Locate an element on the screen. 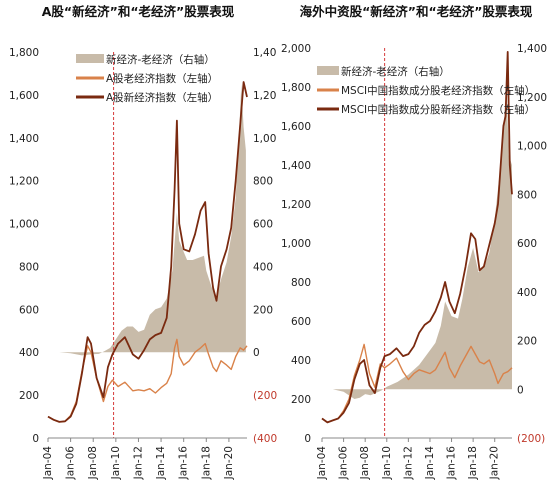  legend-label: A股新经济指数（左轴） is located at coordinates (162, 97).